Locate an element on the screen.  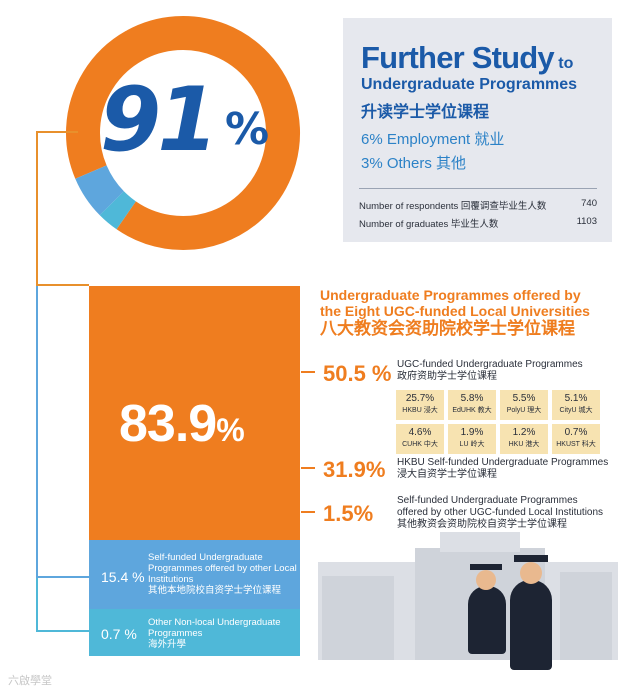
university-name: HKBU 浸大 is located at coordinates (420, 410).